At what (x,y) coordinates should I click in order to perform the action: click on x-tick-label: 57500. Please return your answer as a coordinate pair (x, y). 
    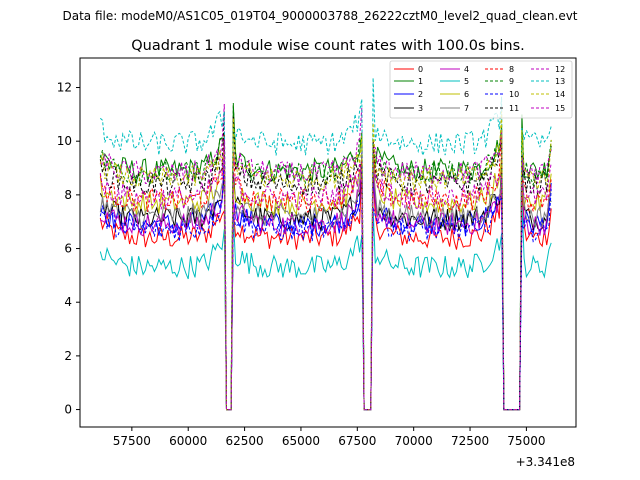
    Looking at the image, I should click on (132, 441).